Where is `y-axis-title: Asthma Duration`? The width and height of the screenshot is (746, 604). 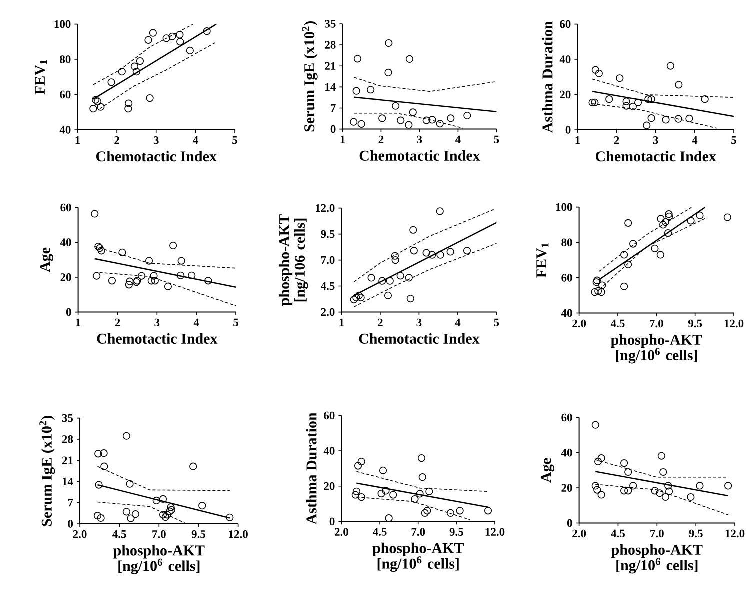
y-axis-title: Asthma Duration is located at coordinates (547, 77).